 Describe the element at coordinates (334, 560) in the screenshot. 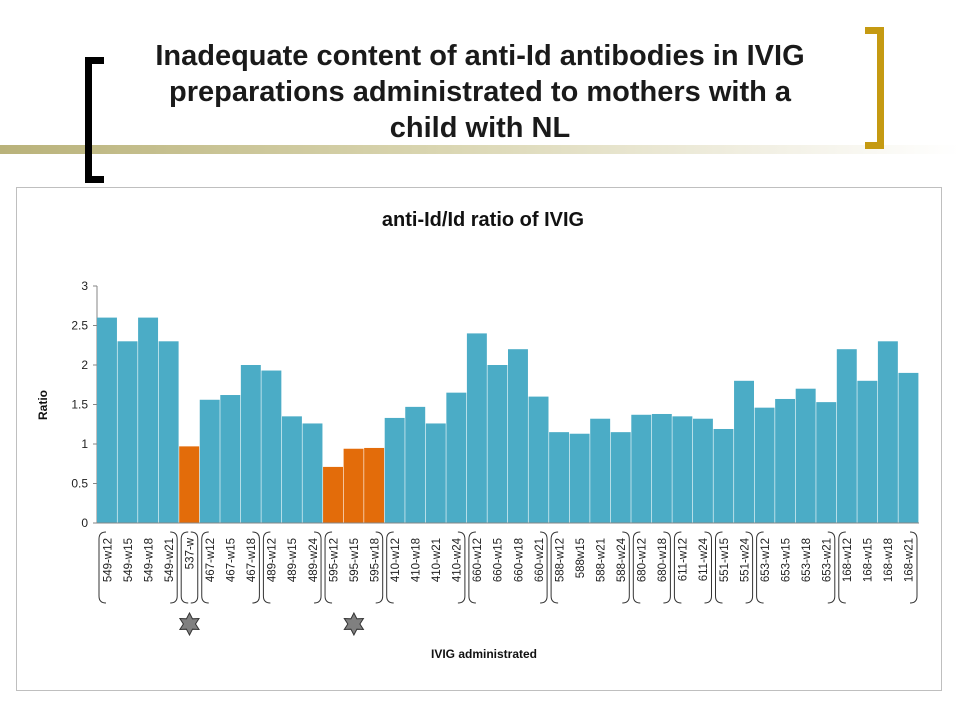

I see `x-tick-label: 595-w12` at that location.